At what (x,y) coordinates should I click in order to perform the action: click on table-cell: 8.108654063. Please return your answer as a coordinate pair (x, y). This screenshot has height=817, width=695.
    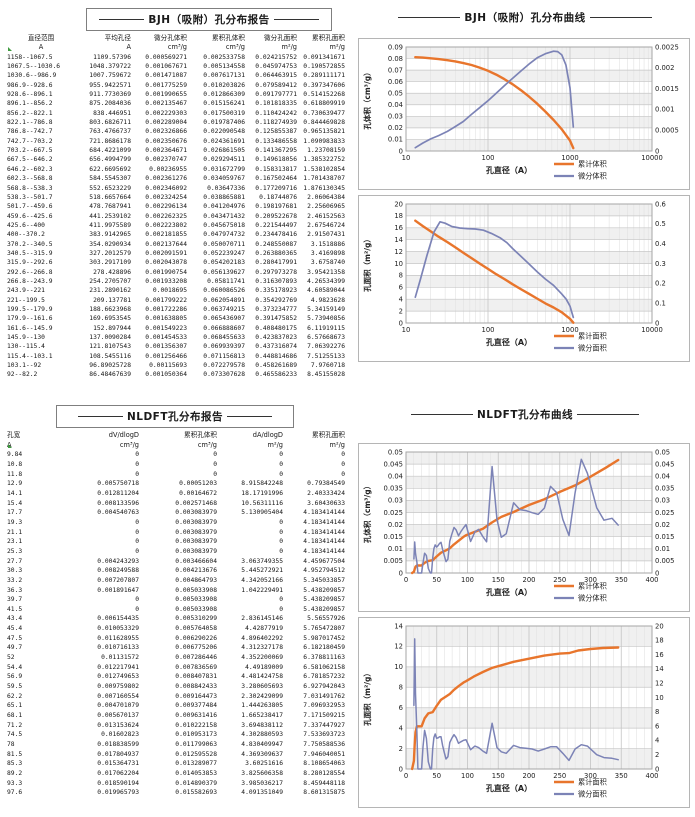
    Looking at the image, I should click on (324, 764).